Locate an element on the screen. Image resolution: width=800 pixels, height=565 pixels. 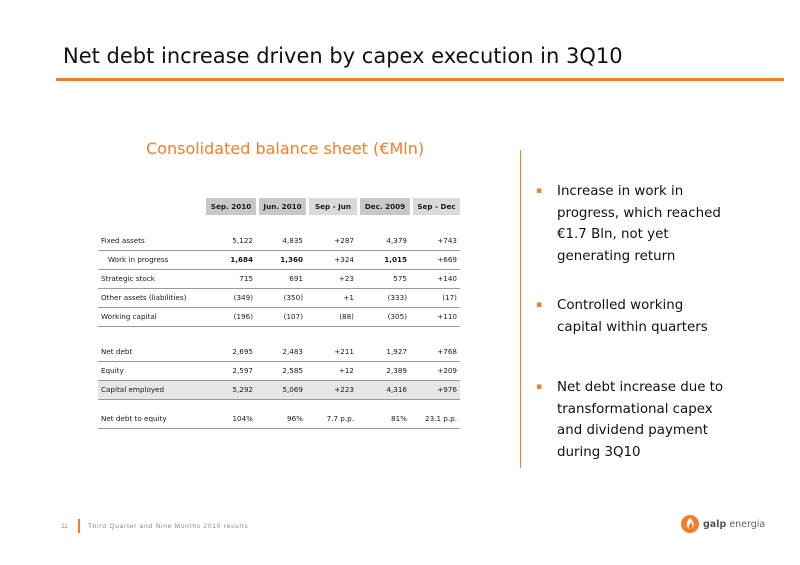
title-underline is located at coordinates (420, 79).